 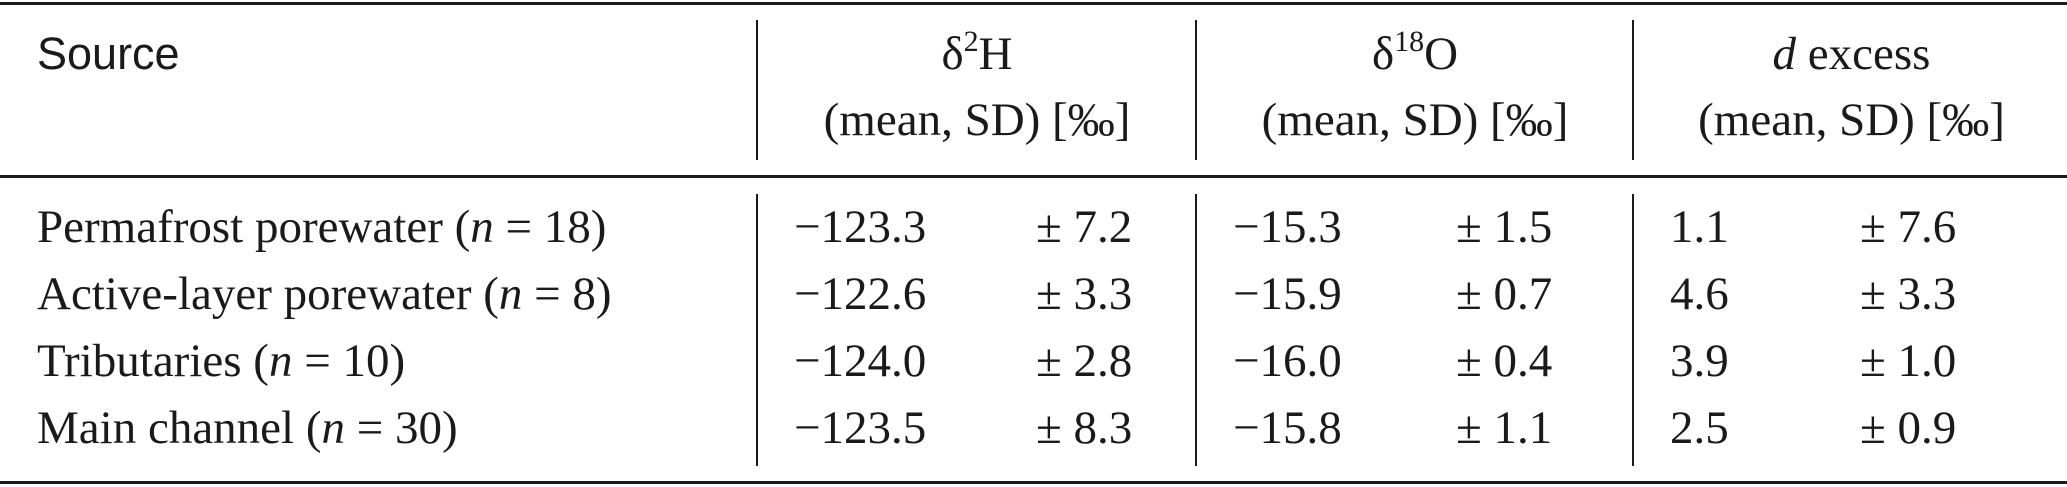 I want to click on row-label: Tributaries (n = 10), so click(x=221, y=361).